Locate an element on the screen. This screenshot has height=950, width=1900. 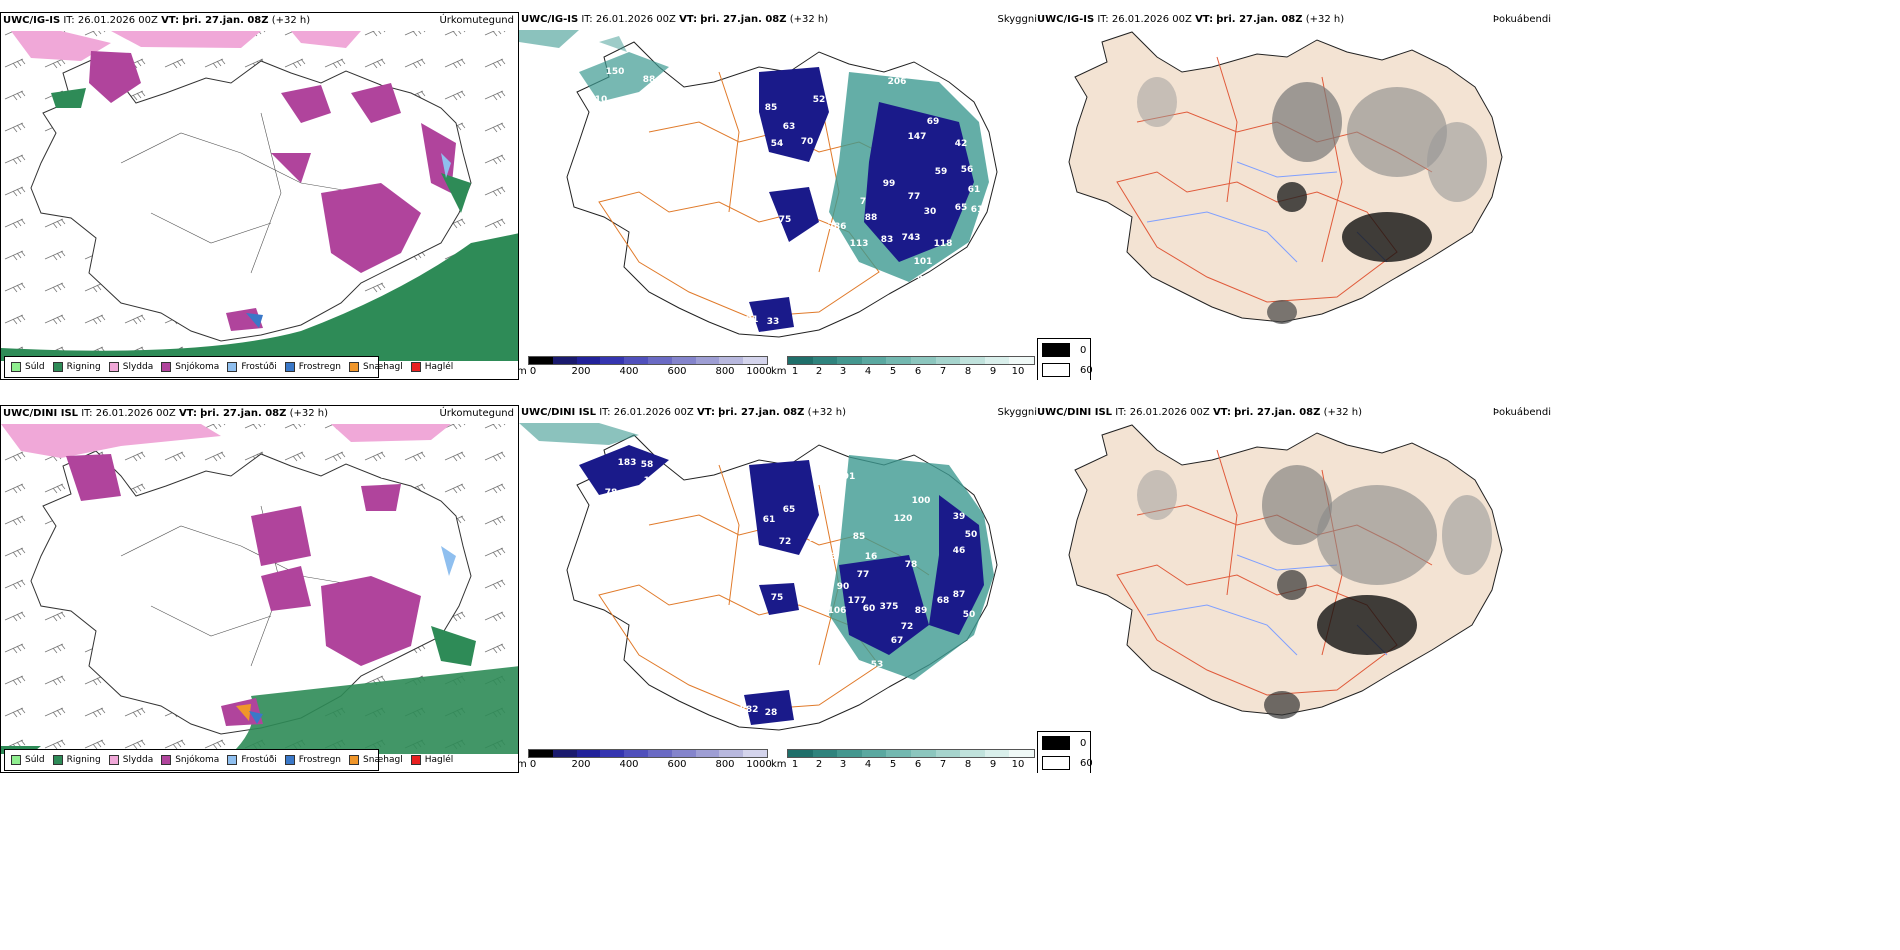
fog-key: 0 60 is located at coordinates (1065, 752).